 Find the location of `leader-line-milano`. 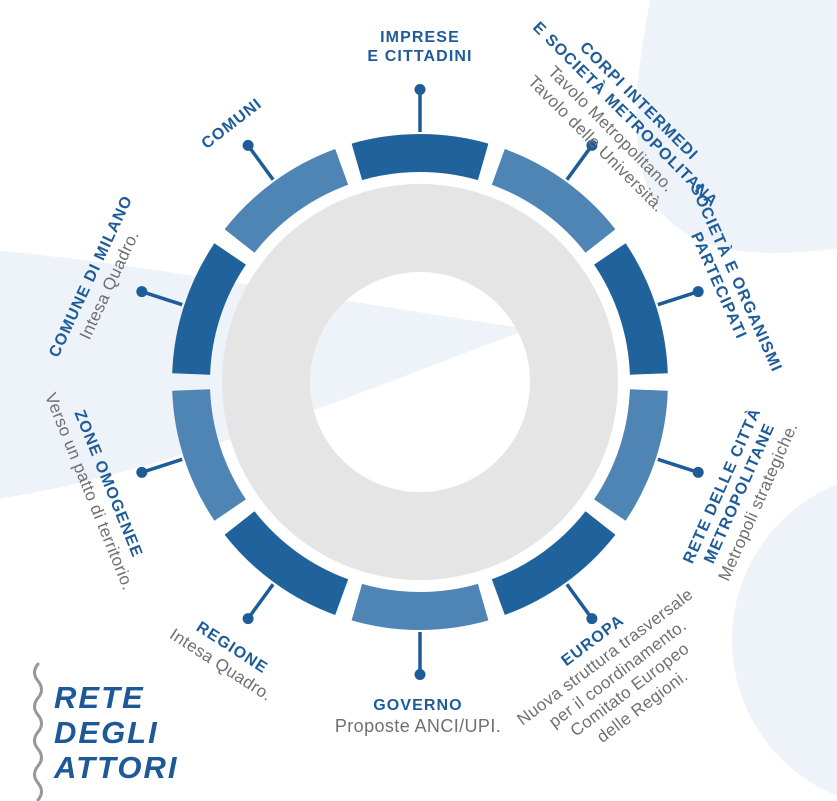

leader-line-milano is located at coordinates (163, 299).